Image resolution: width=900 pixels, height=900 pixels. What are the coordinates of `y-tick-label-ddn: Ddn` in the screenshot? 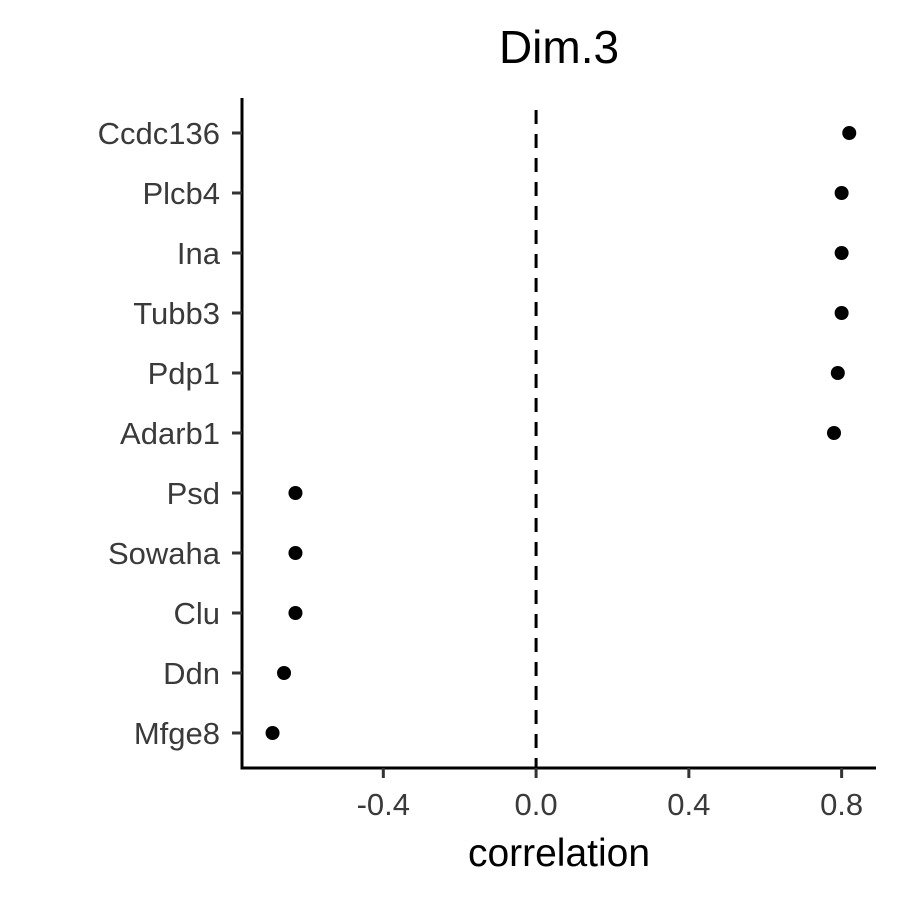 It's located at (191, 673).